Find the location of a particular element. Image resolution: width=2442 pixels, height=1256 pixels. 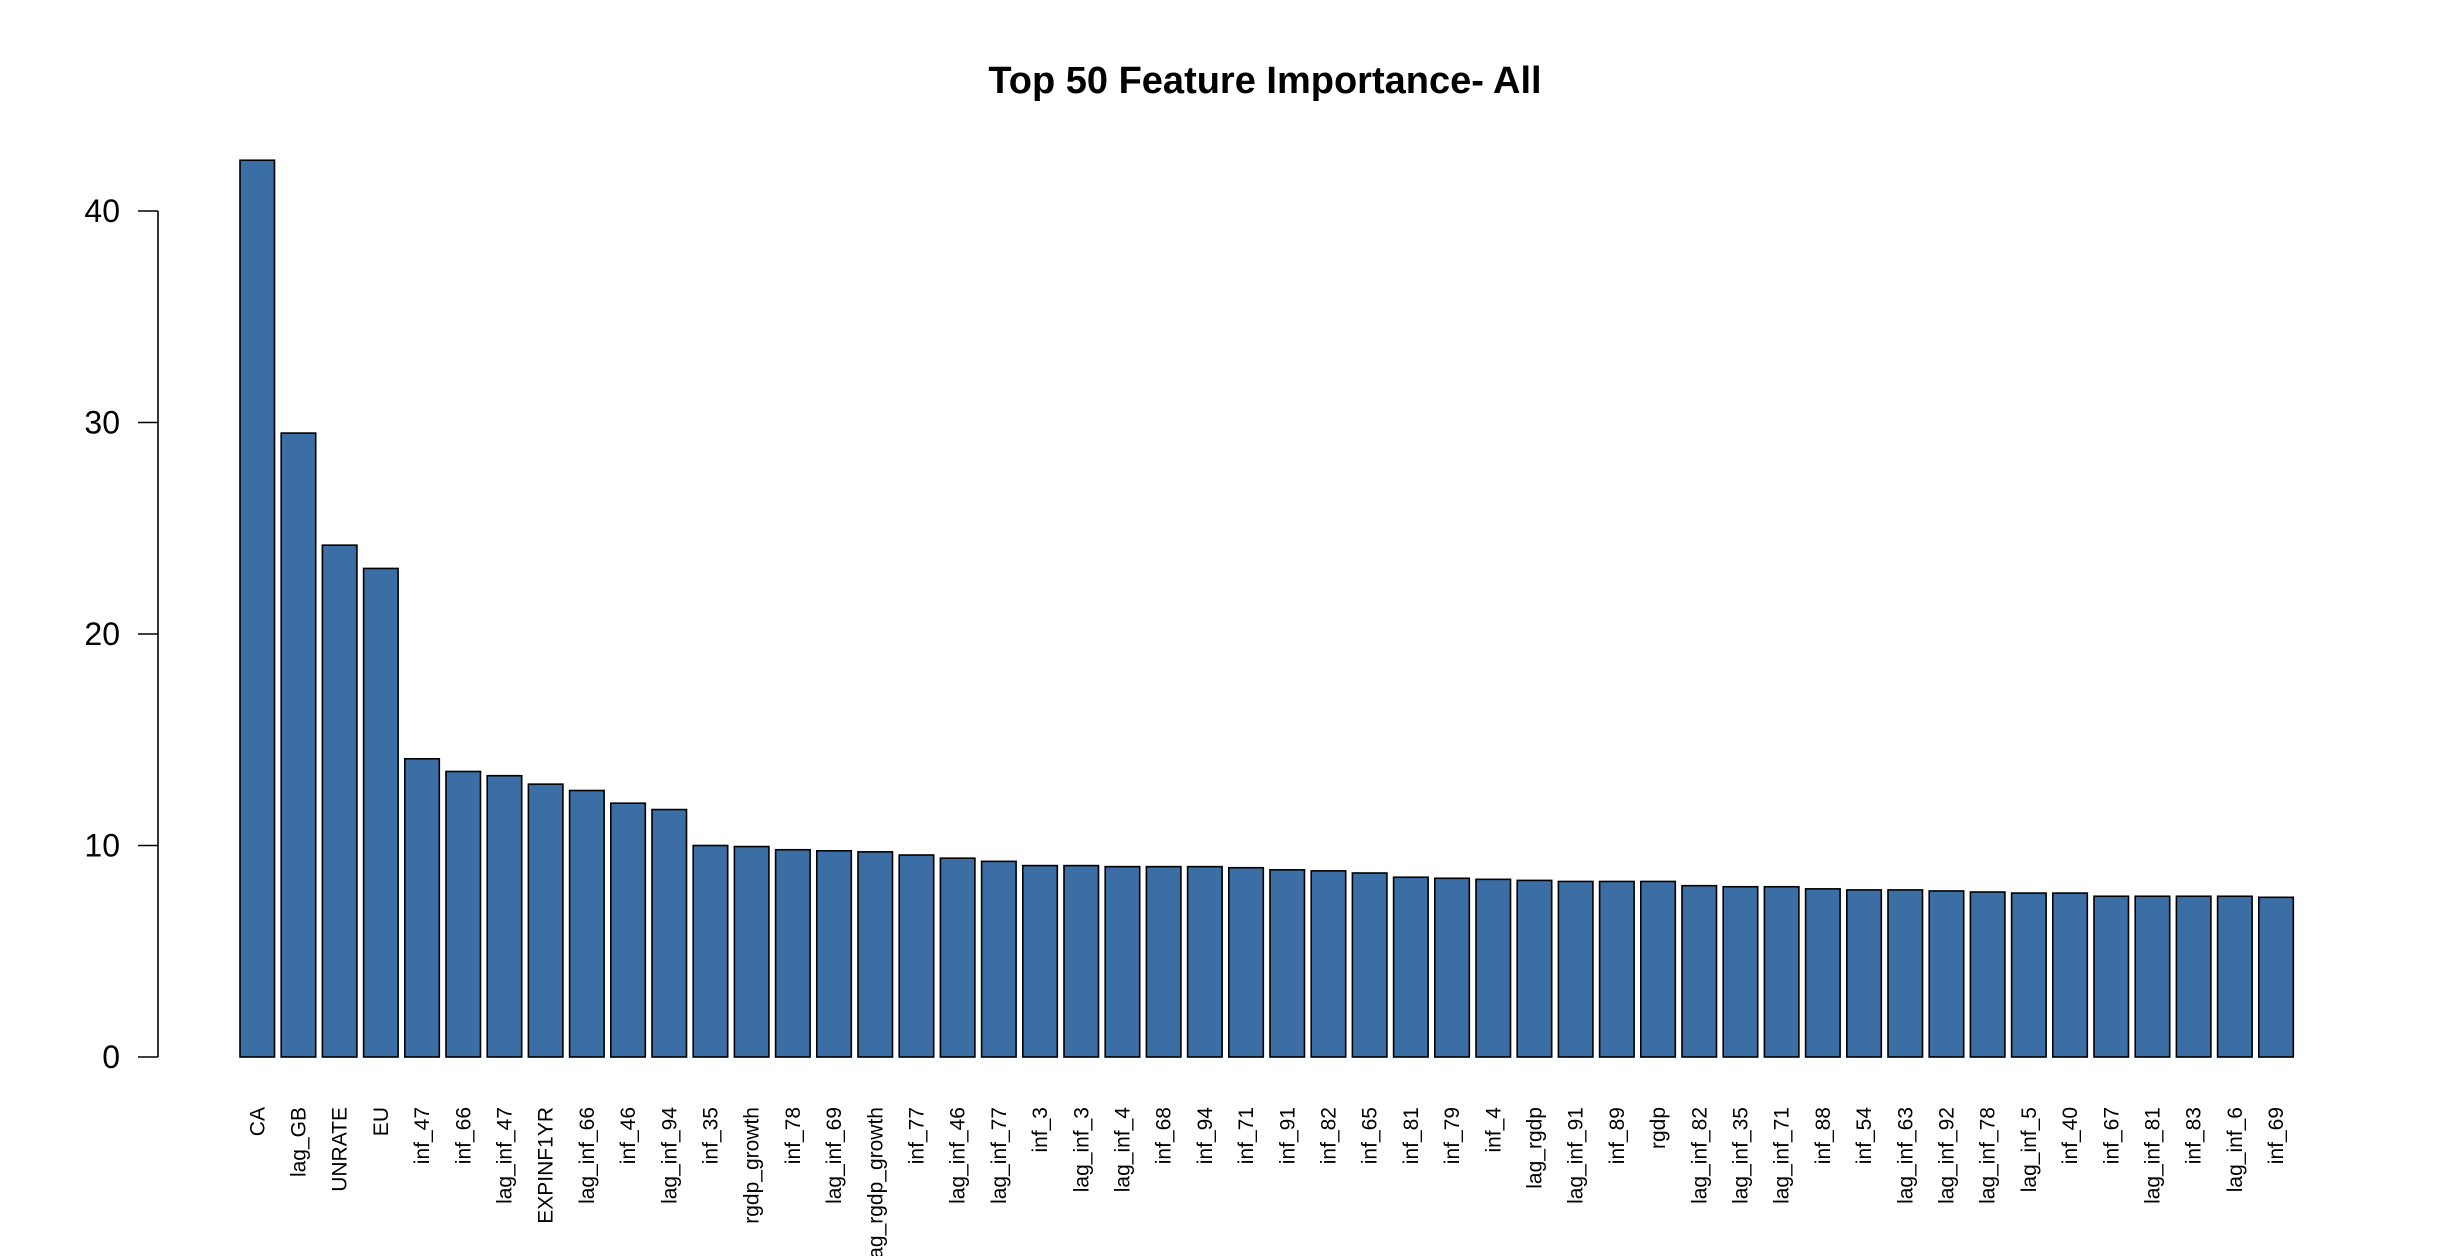

x-tick-label: rgdp is located at coordinates (1658, 1128).